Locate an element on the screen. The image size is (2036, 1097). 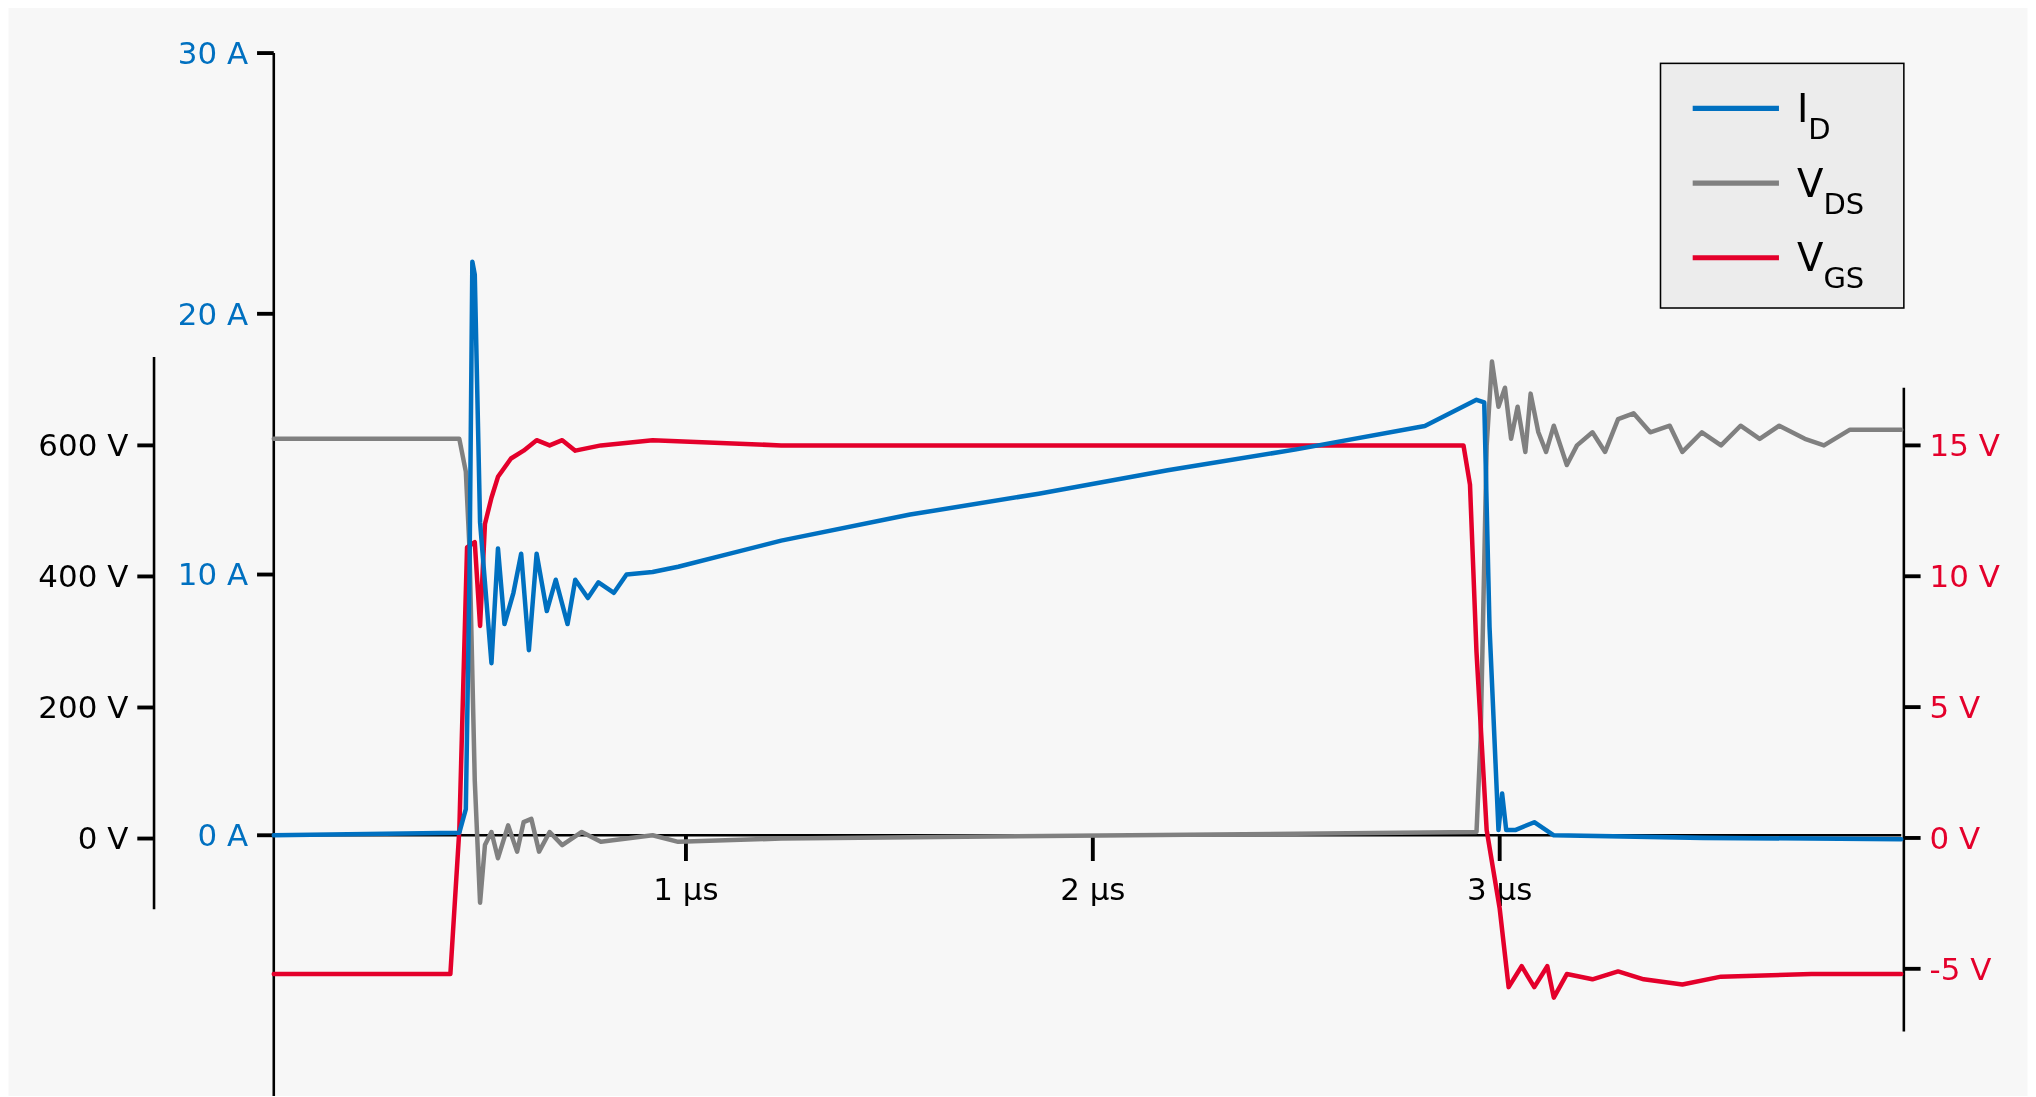
legend-label: V$_{GS}$ is located at coordinates (1830, 265).